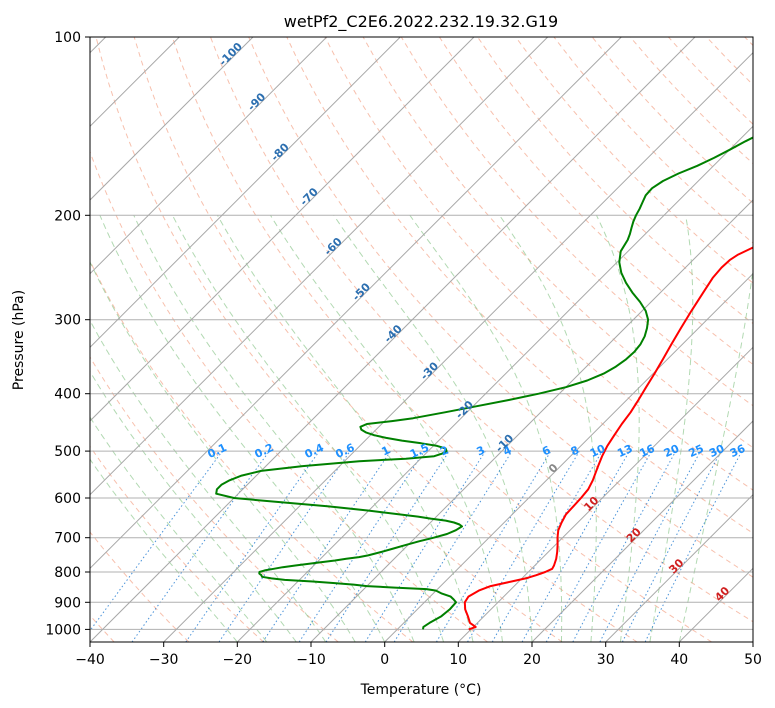  I want to click on mixing-ratio-label: 0.6, so click(344, 451).